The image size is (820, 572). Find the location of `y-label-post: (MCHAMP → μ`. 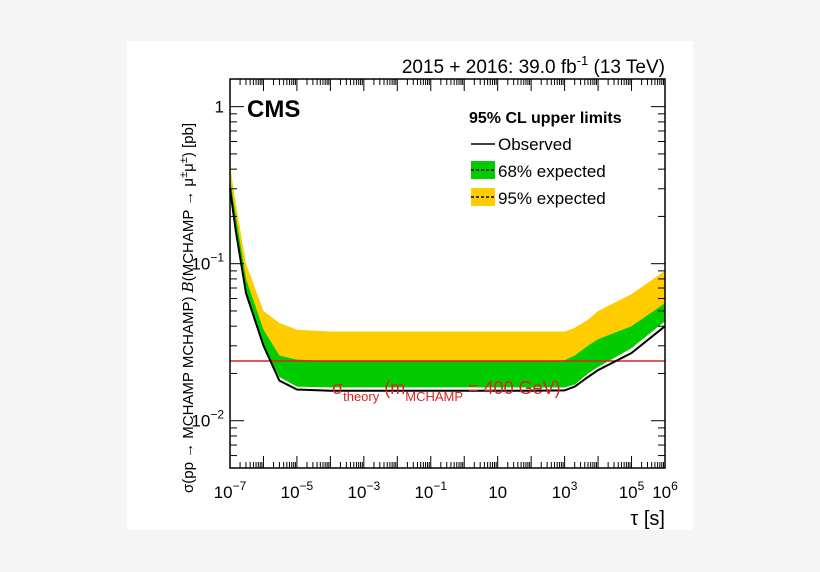

y-label-post: (MCHAMP → μ is located at coordinates (188, 229).